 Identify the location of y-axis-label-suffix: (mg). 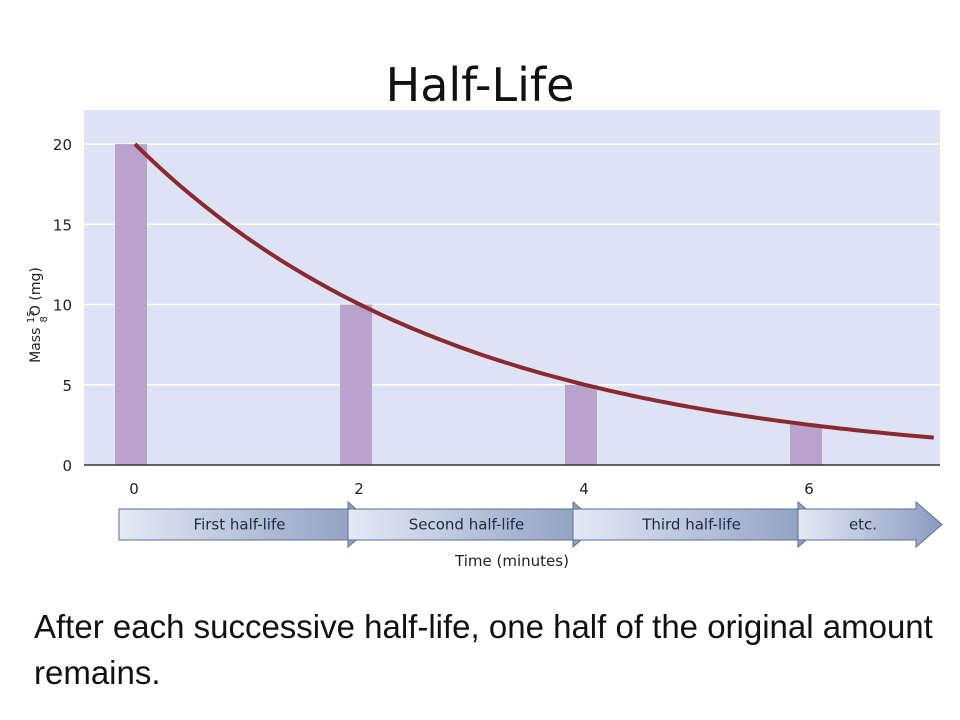
(36, 286).